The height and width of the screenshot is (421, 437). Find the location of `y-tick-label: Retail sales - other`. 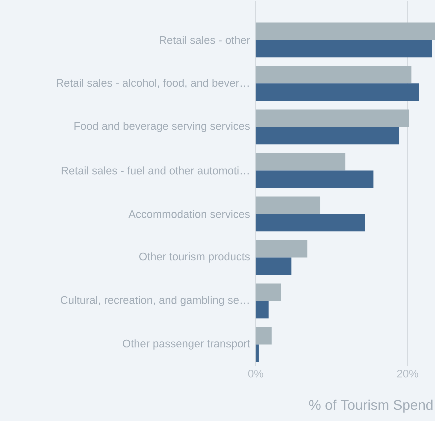

y-tick-label: Retail sales - other is located at coordinates (205, 40).